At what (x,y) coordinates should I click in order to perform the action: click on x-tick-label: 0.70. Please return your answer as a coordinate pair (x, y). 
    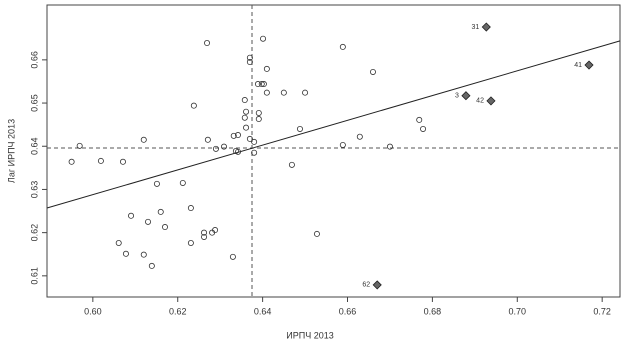
    Looking at the image, I should click on (518, 311).